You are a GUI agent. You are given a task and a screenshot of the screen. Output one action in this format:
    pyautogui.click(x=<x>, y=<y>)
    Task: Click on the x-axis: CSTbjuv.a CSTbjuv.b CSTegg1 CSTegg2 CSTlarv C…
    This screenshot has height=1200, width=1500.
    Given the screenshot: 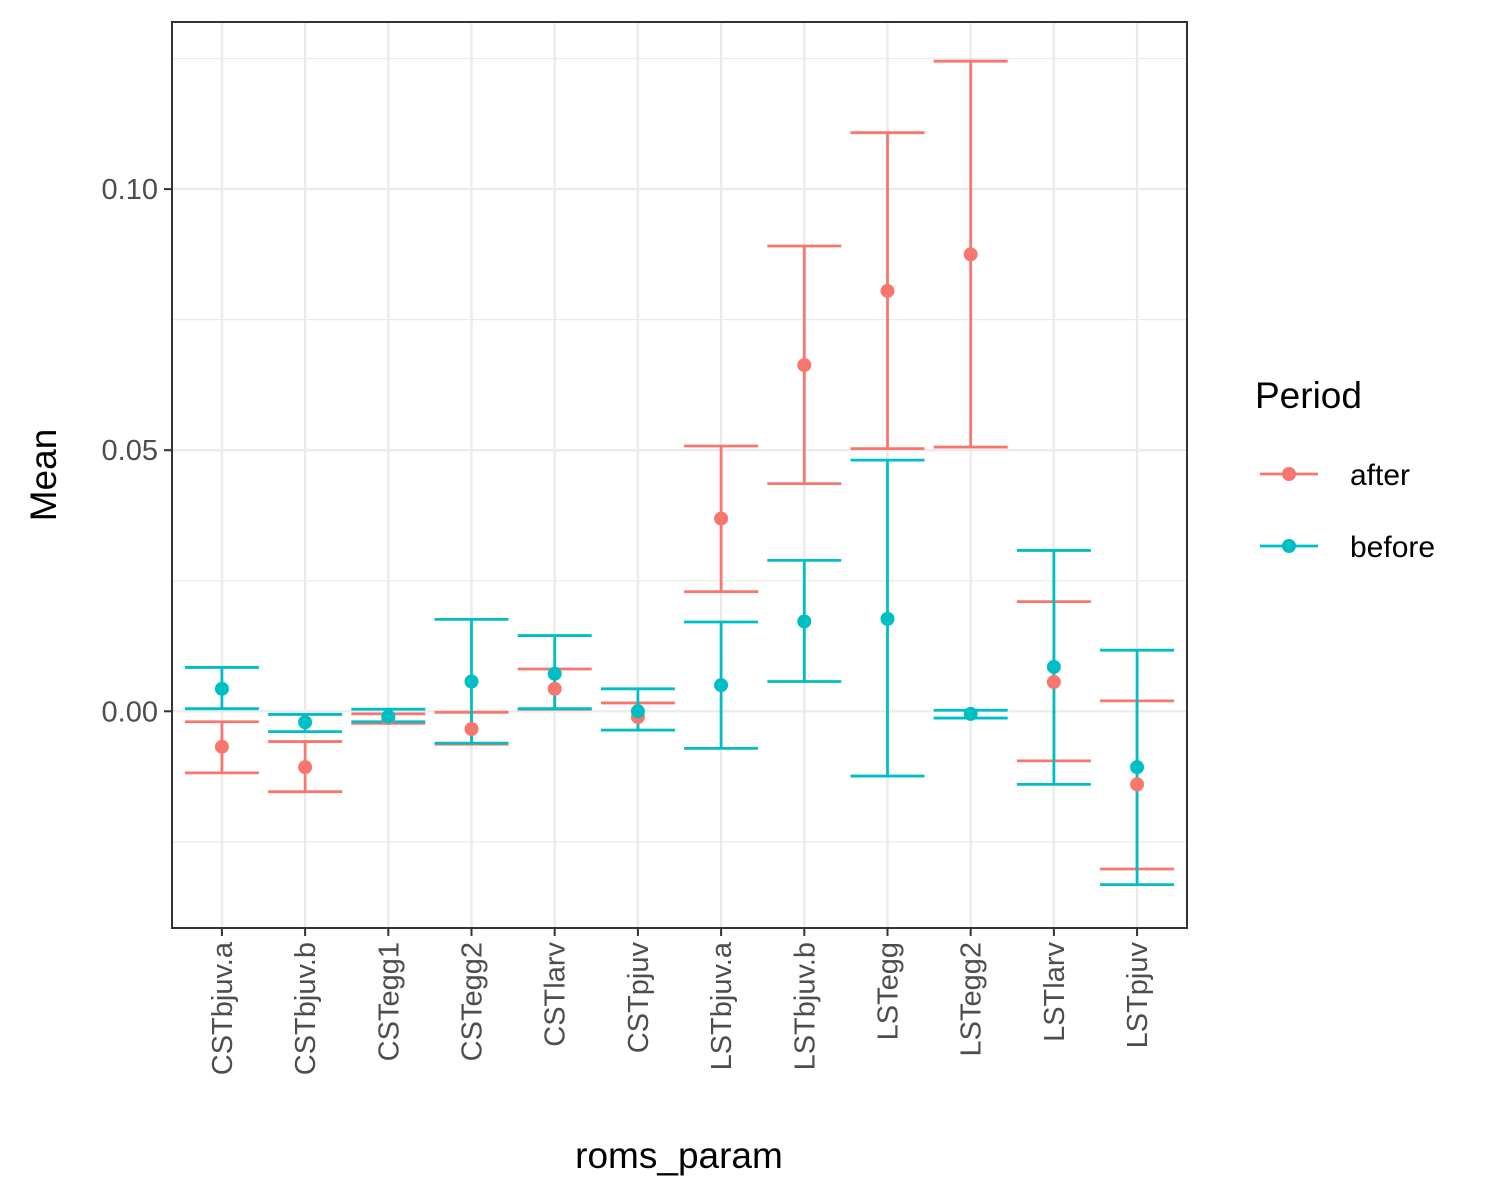 What is the action you would take?
    pyautogui.click(x=680, y=1001)
    